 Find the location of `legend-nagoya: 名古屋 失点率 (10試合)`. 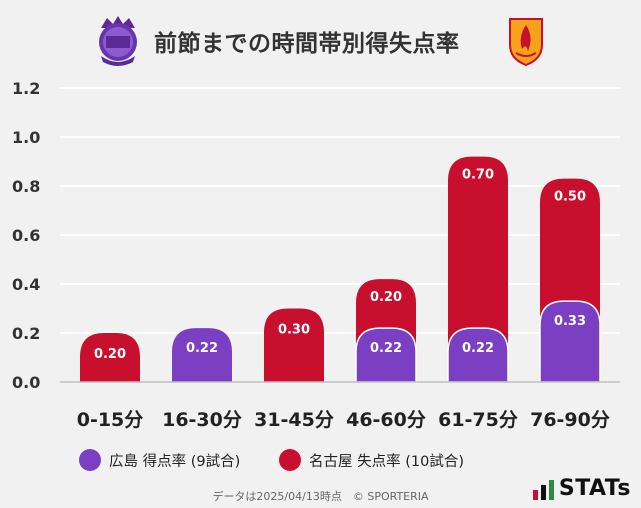

legend-nagoya: 名古屋 失点率 (10試合) is located at coordinates (371, 460).